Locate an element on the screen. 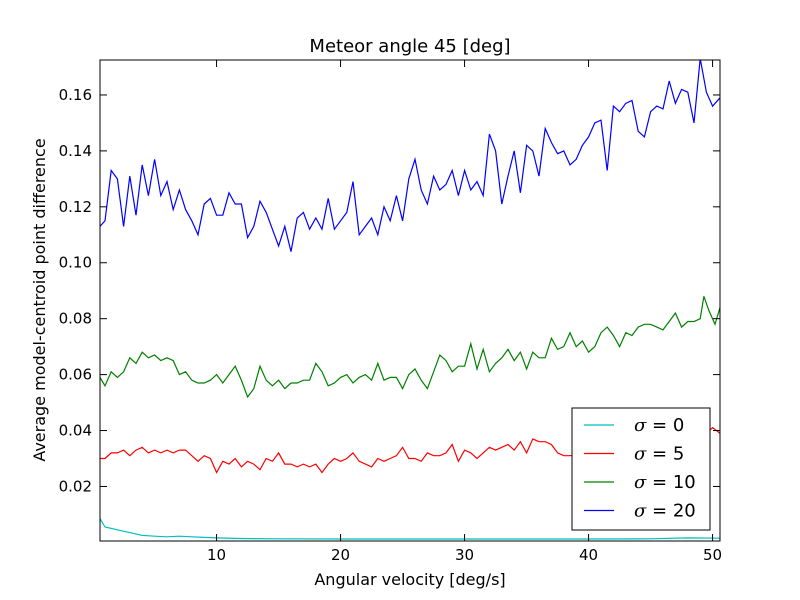 This screenshot has height=600, width=800. x-axis-label: Angular velocity [deg/s] is located at coordinates (409, 579).